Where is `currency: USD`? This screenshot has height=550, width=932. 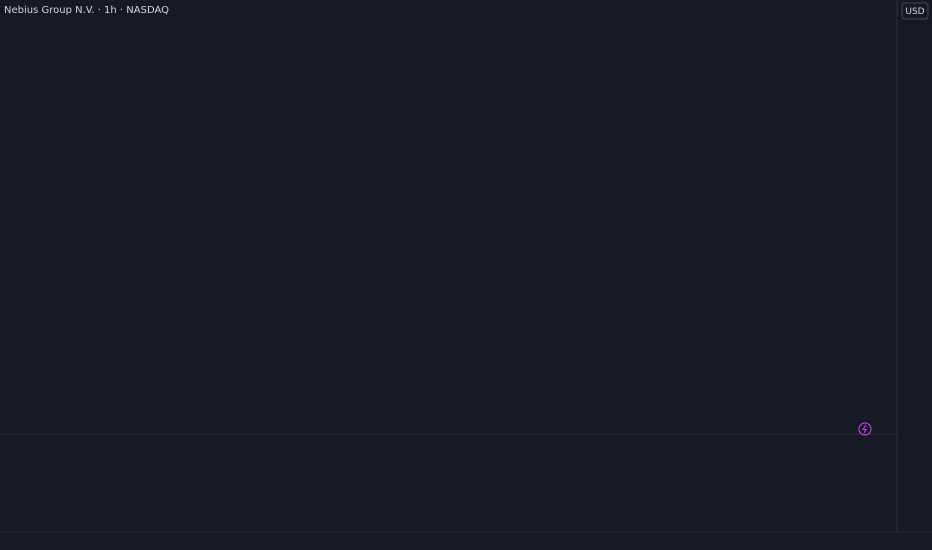
currency: USD is located at coordinates (914, 12).